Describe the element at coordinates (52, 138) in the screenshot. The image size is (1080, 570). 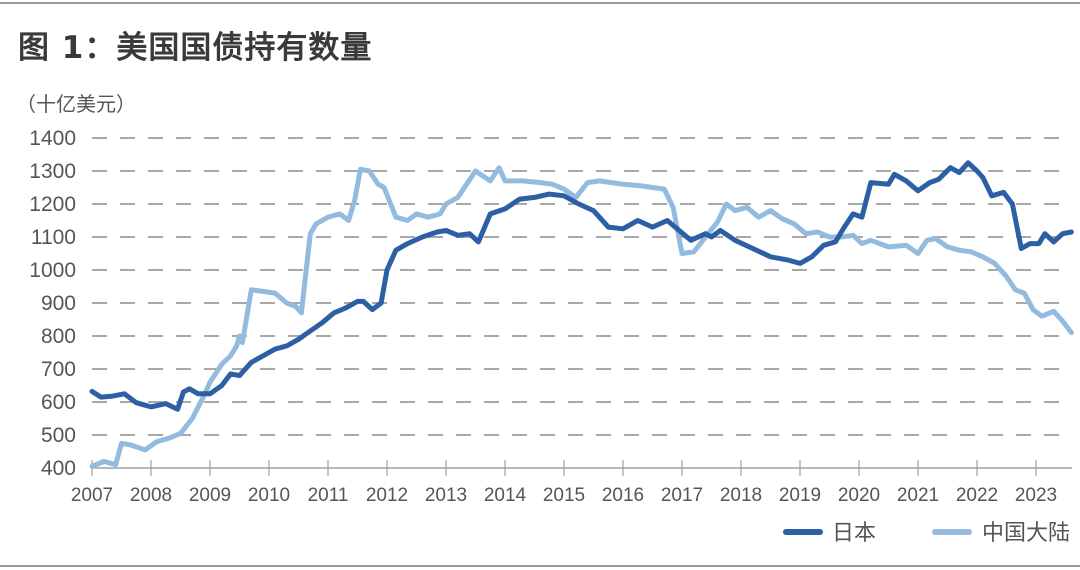
I see `y-tick-label: 1400` at that location.